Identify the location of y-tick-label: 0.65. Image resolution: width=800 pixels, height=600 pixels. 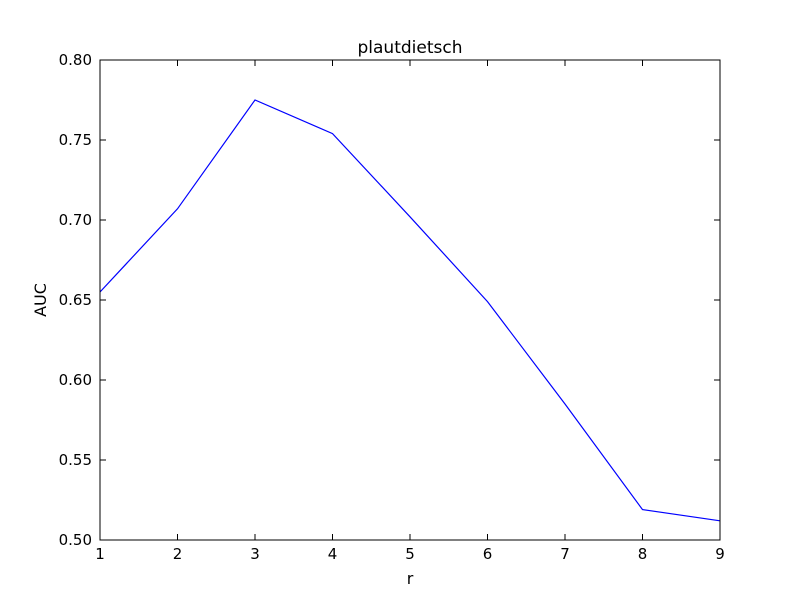
(75, 300).